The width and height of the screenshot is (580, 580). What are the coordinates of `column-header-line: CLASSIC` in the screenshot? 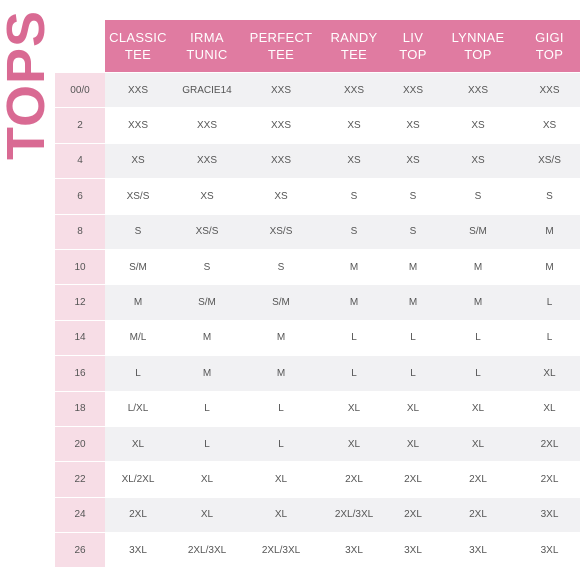 It's located at (138, 37).